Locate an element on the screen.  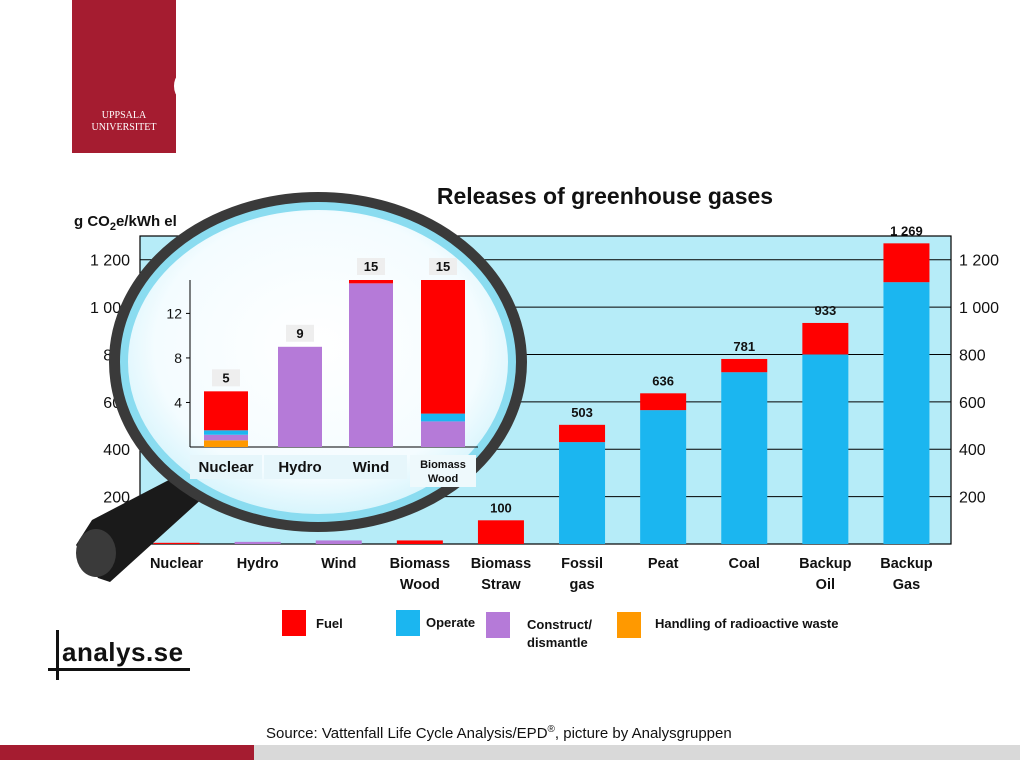
x-tick-label: Wind is located at coordinates (338, 564).